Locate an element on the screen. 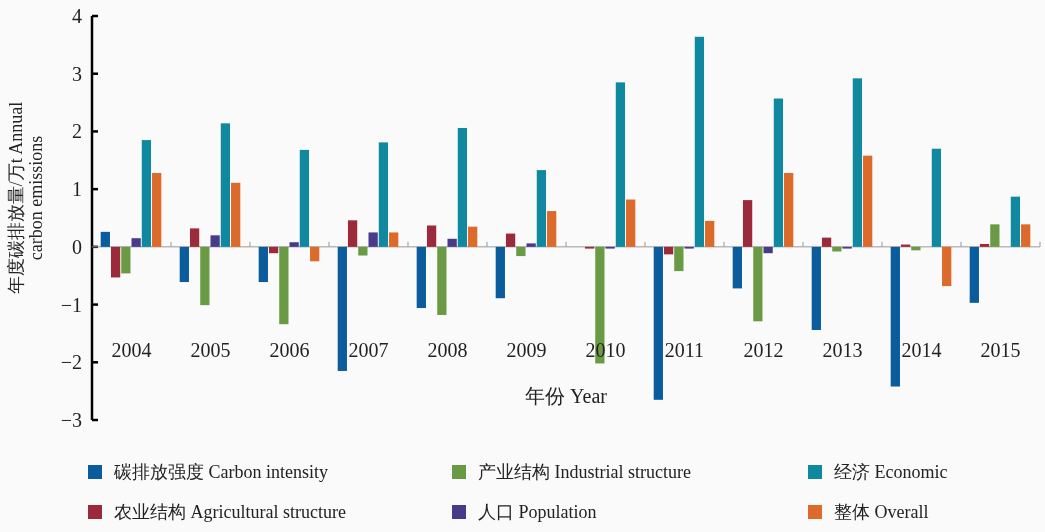  y-tick-label: −1 is located at coordinates (71, 304).